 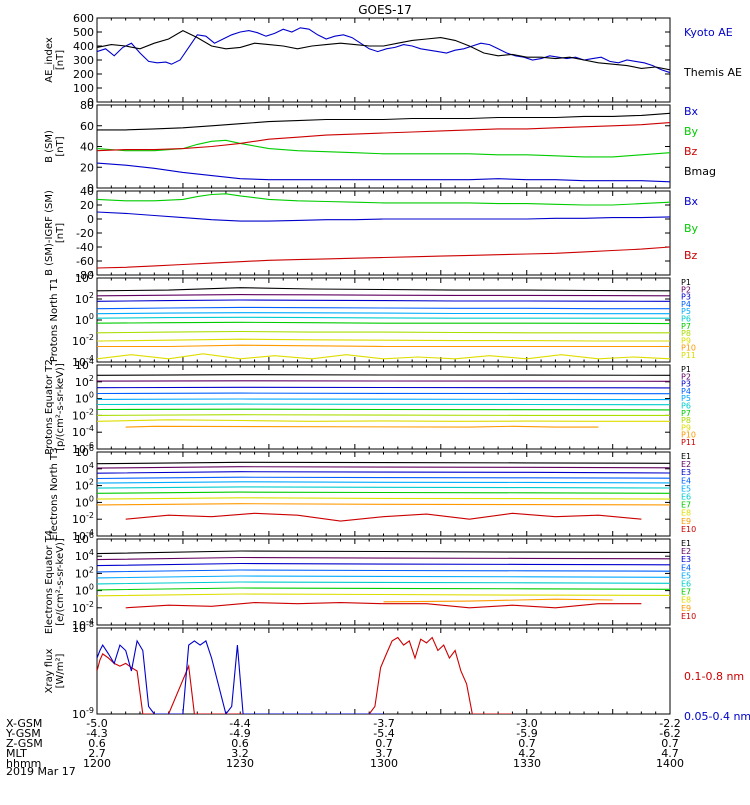 What do you see at coordinates (55, 407) in the screenshot?
I see `y-axis-label: Protons Equator T2[p/(cm²-s-sr-keV)]` at bounding box center [55, 407].